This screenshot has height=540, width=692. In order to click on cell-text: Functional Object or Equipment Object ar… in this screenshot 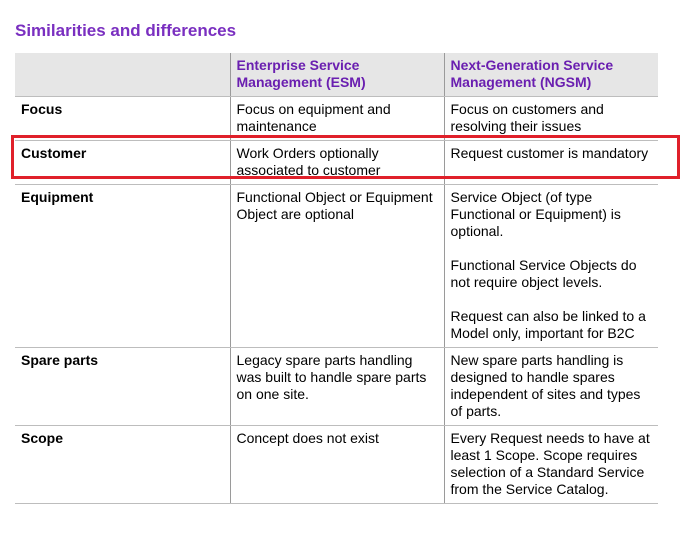, I will do `click(334, 205)`.